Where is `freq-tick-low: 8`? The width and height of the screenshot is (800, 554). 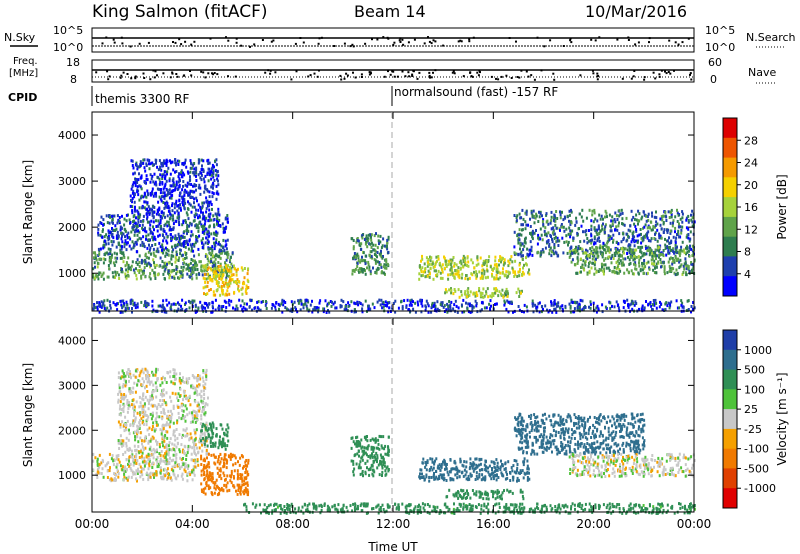
freq-tick-low: 8 is located at coordinates (73, 79).